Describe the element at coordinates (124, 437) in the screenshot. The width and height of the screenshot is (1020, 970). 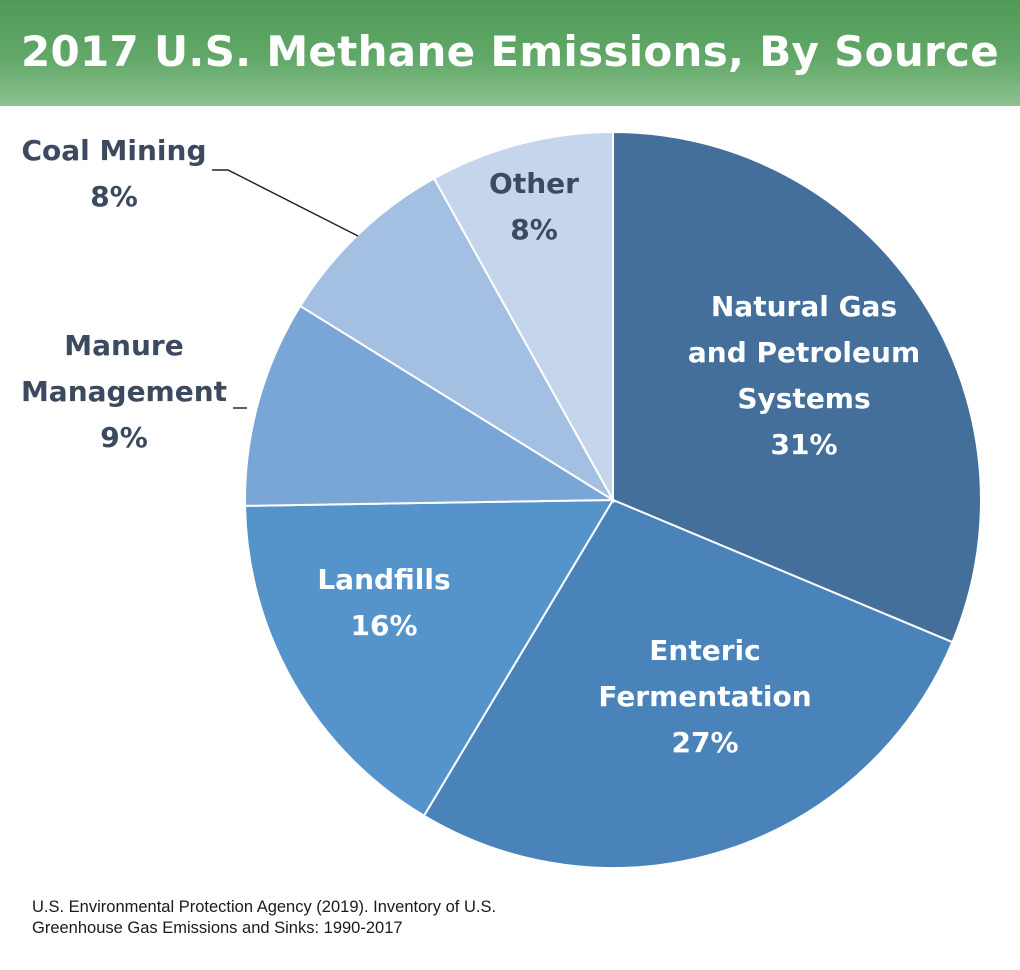
I see `slice-value-label: 9%` at that location.